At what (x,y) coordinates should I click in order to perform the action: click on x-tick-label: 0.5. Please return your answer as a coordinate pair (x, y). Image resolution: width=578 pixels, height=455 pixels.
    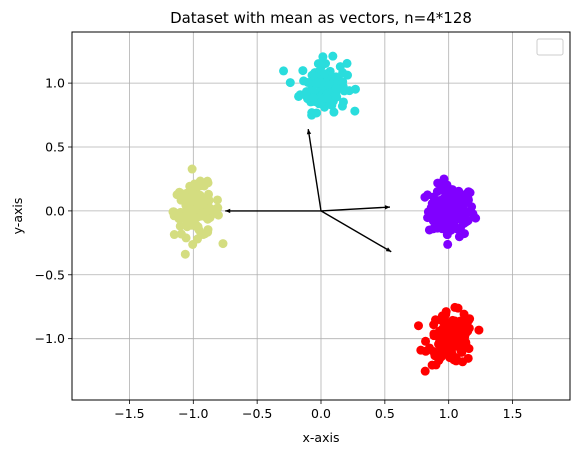
    Looking at the image, I should click on (385, 413).